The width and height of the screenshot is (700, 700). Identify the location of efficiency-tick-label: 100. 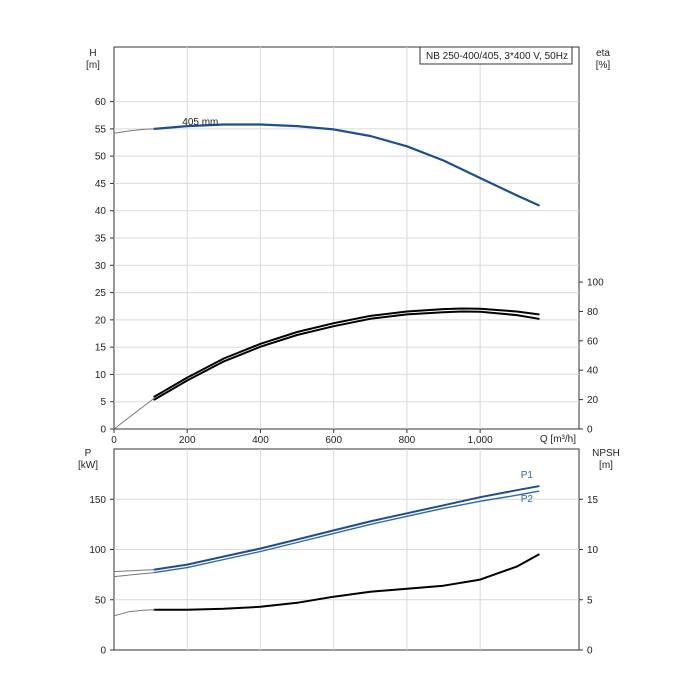
(595, 283).